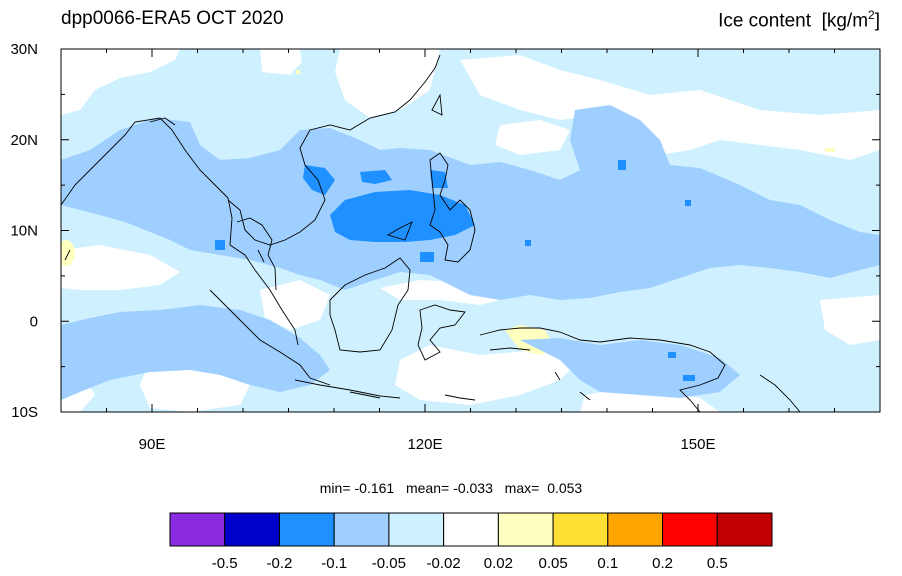  Describe the element at coordinates (24, 412) in the screenshot. I see `lat-label: 10S` at that location.